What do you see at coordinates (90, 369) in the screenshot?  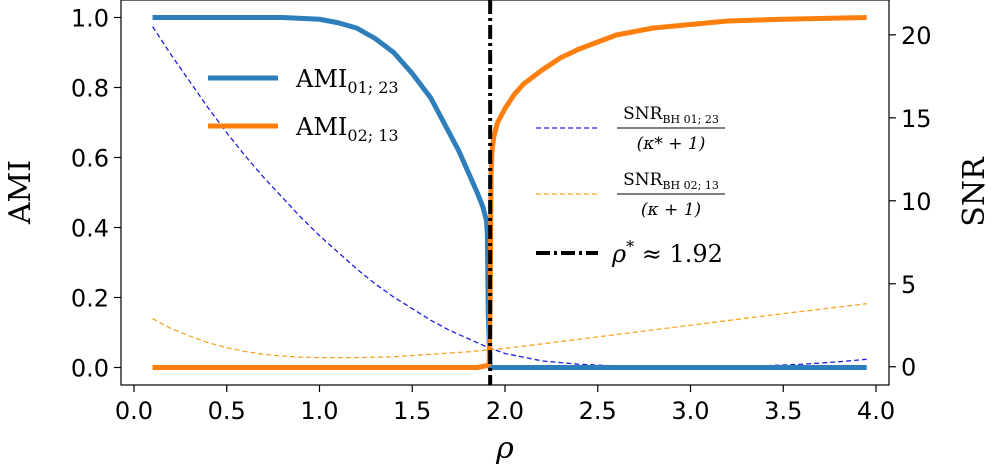 I see `y-left-tick-label: 0.0` at bounding box center [90, 369].